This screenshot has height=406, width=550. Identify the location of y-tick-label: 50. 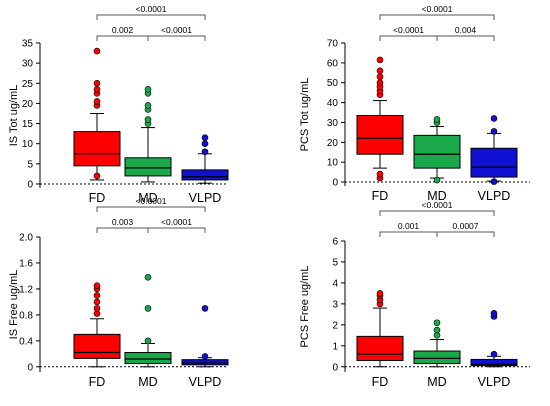
(333, 83).